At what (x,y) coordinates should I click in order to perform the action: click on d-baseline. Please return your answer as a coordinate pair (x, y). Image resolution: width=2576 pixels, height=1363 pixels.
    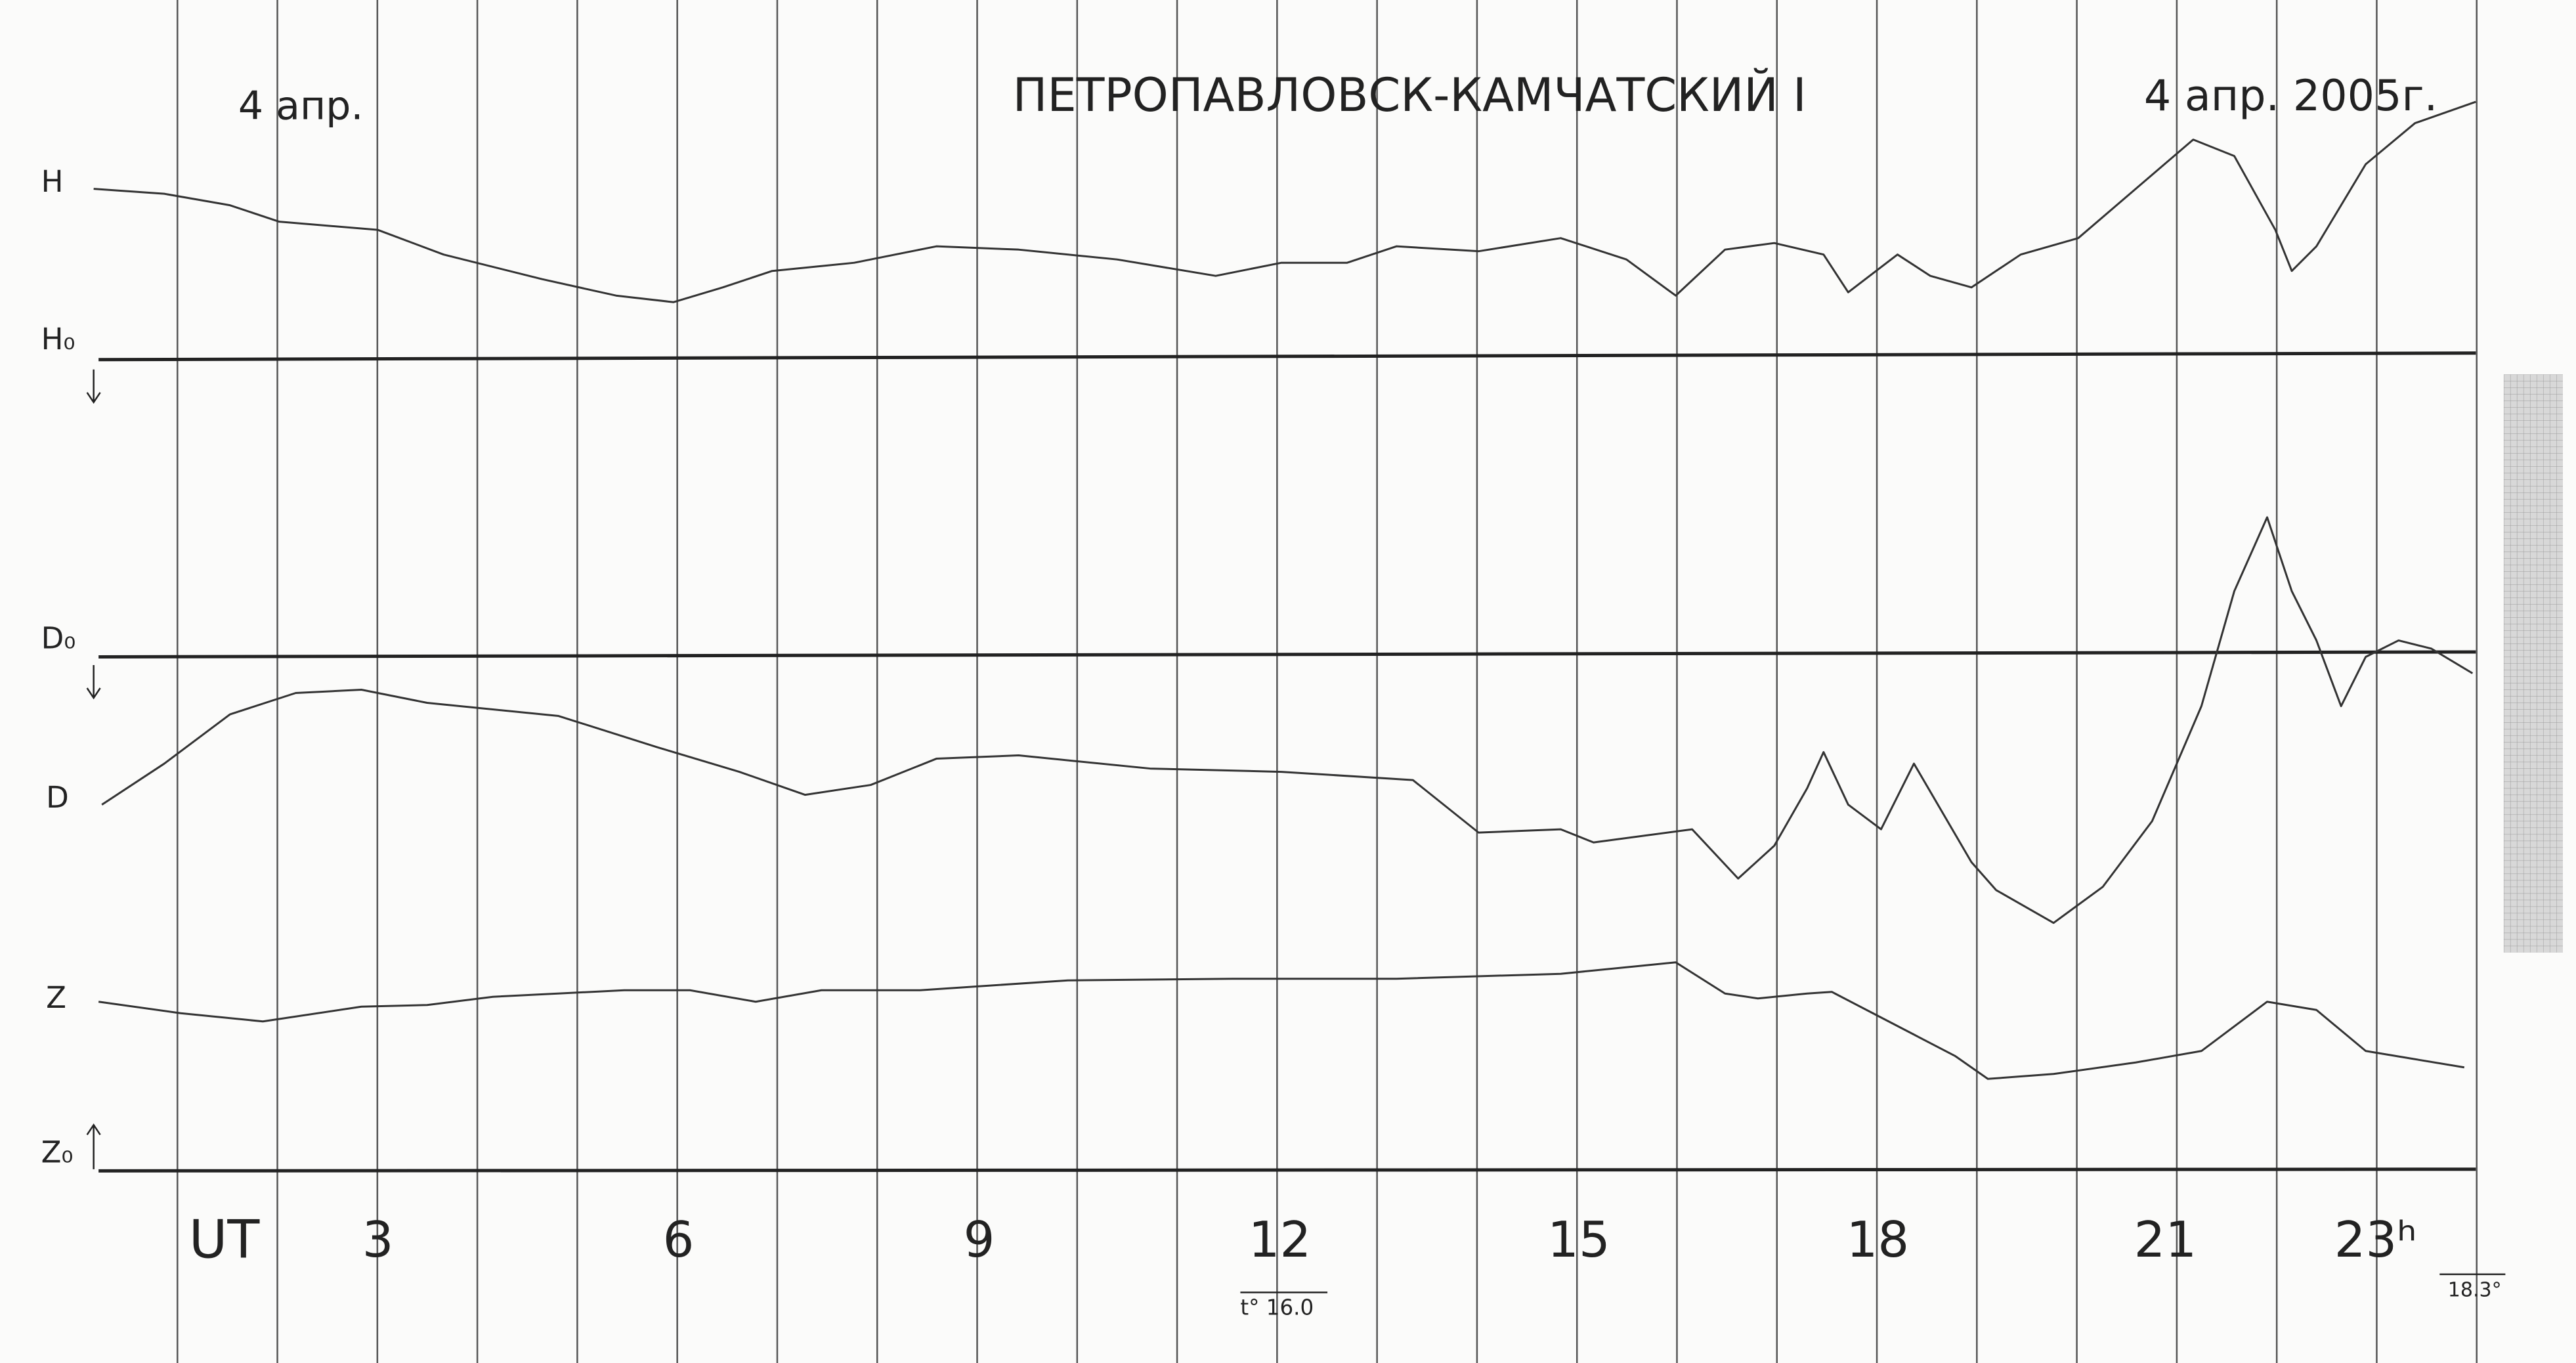
    Looking at the image, I should click on (1287, 655).